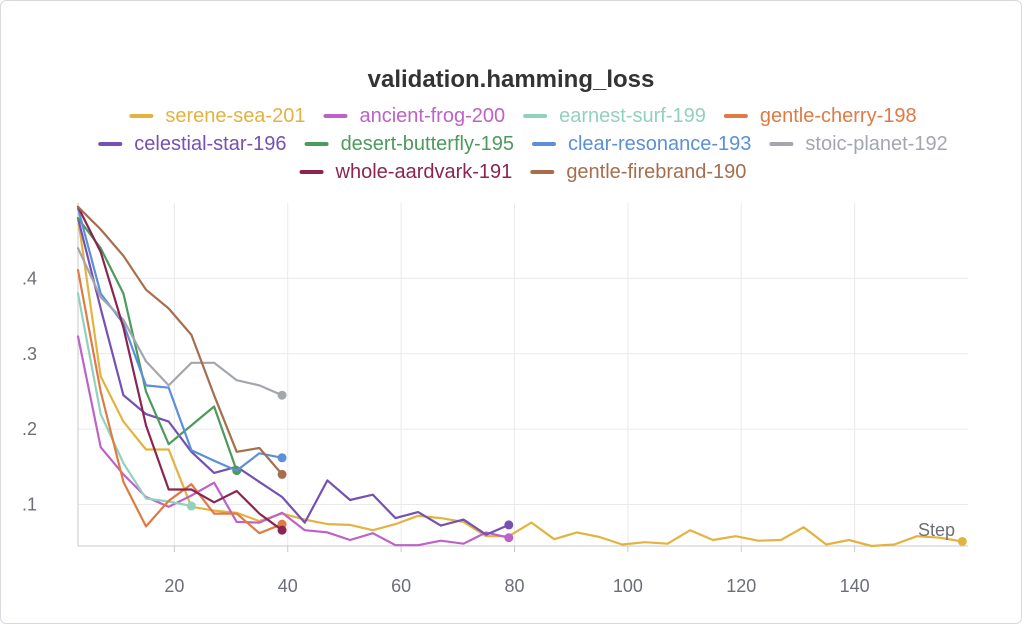  I want to click on legend-item-whole-aardvark-191: whole-aardvark-191, so click(406, 172).